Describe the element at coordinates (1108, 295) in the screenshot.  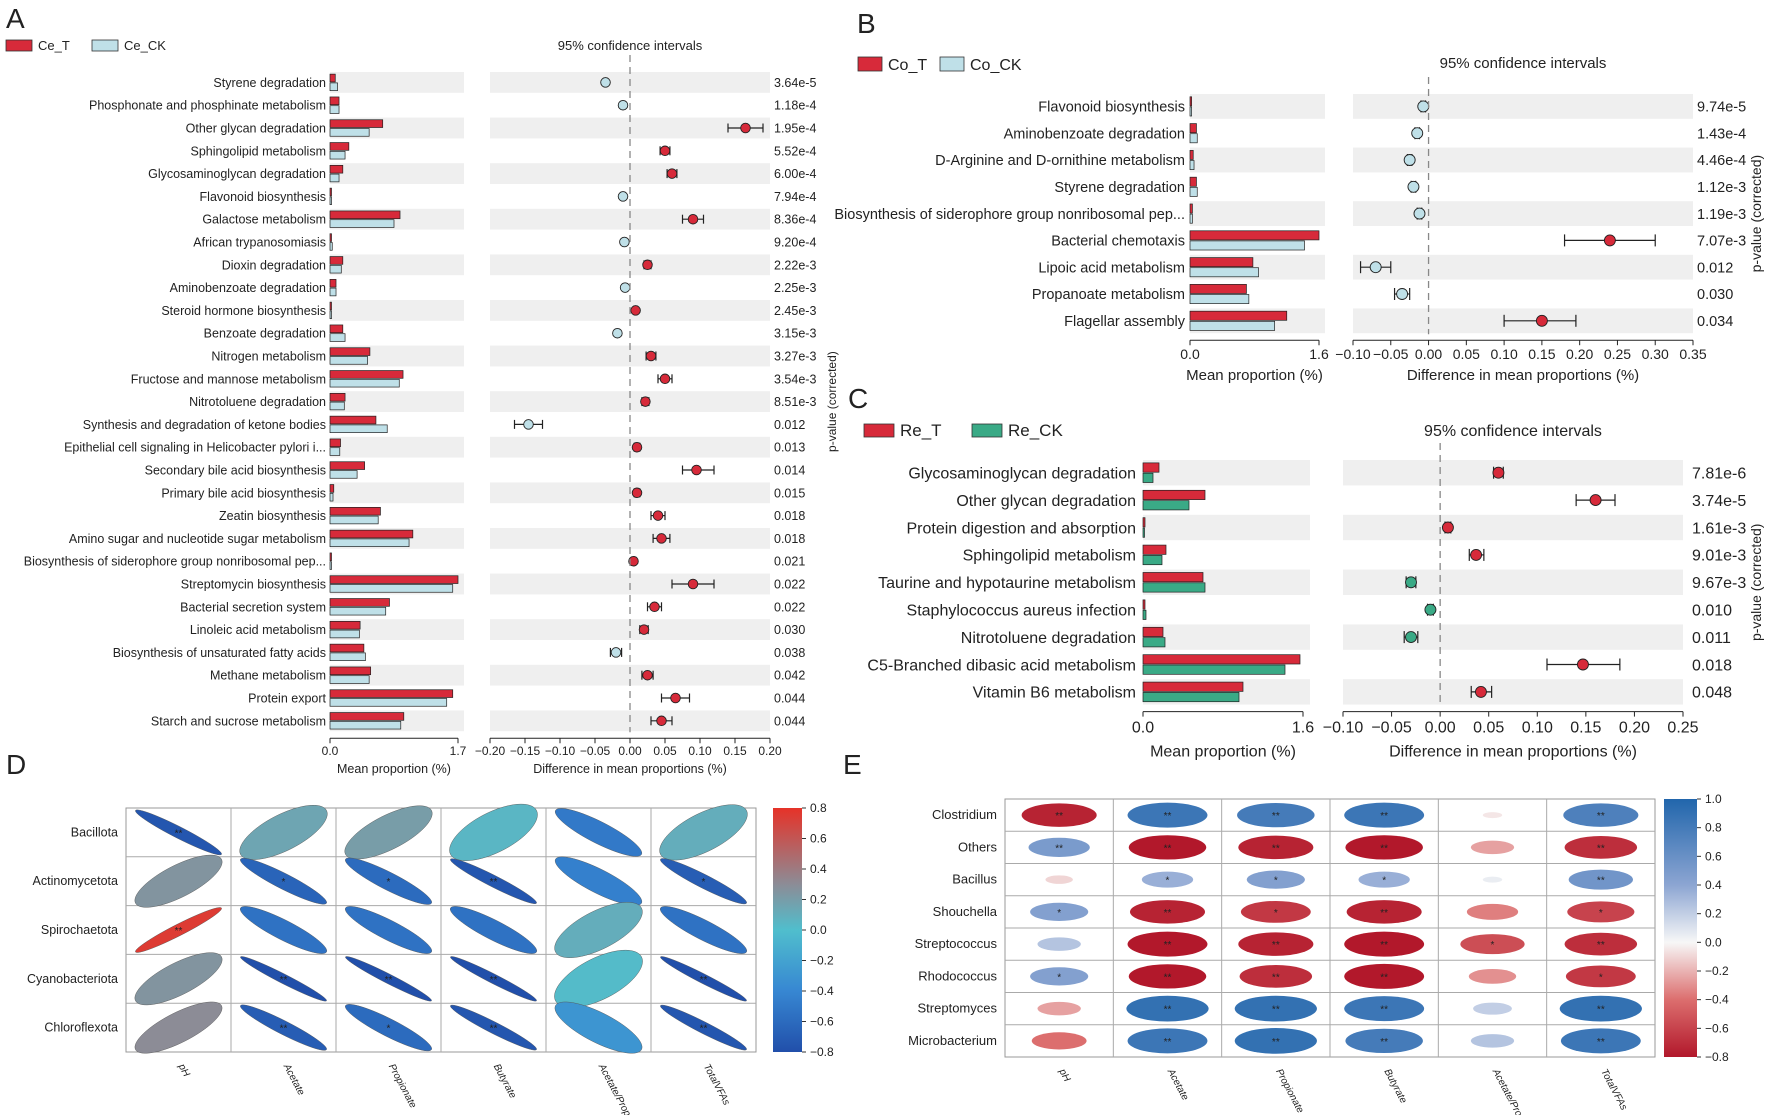
I see `pathway-label: Propanoate metabolism` at that location.